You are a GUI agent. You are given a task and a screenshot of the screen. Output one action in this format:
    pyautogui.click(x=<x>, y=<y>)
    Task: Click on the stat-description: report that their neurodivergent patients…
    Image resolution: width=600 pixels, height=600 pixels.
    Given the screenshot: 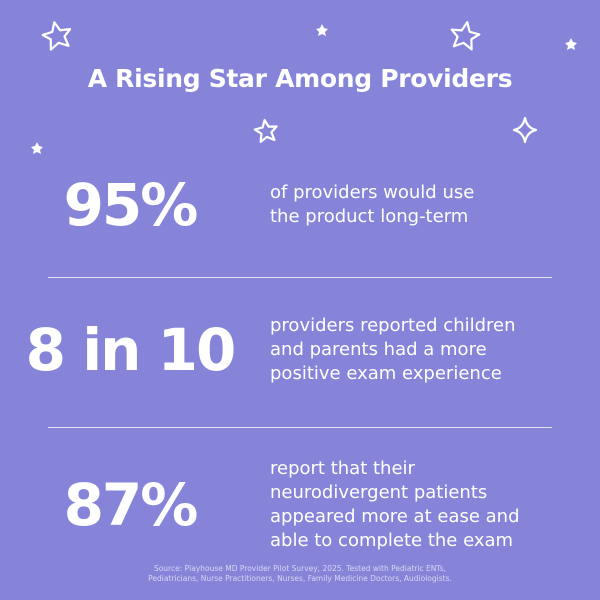 What is the action you would take?
    pyautogui.click(x=390, y=505)
    